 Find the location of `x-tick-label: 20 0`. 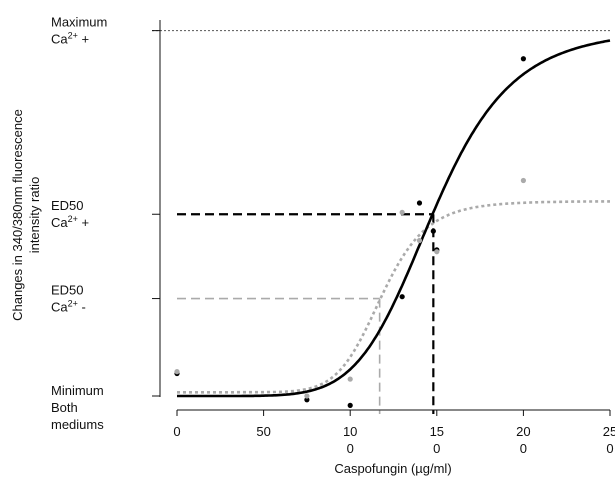

x-tick-label: 20 0 is located at coordinates (523, 440).